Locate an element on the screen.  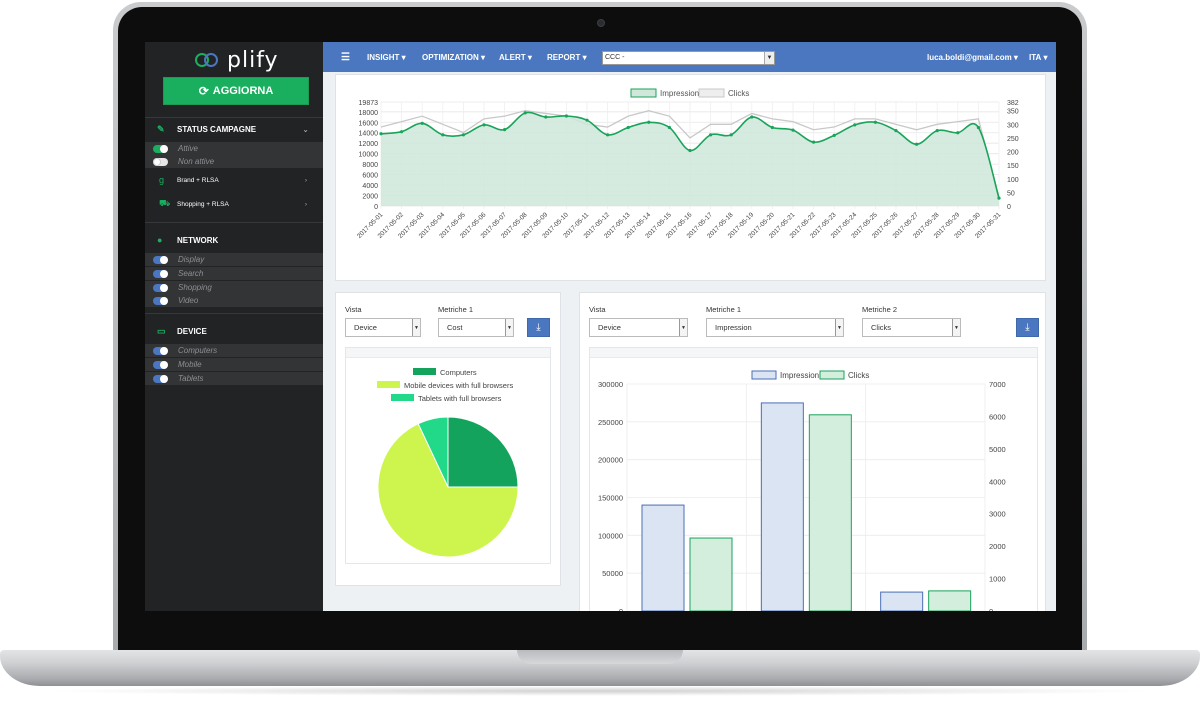
account-select: CCC - ▼ is located at coordinates (688, 58).